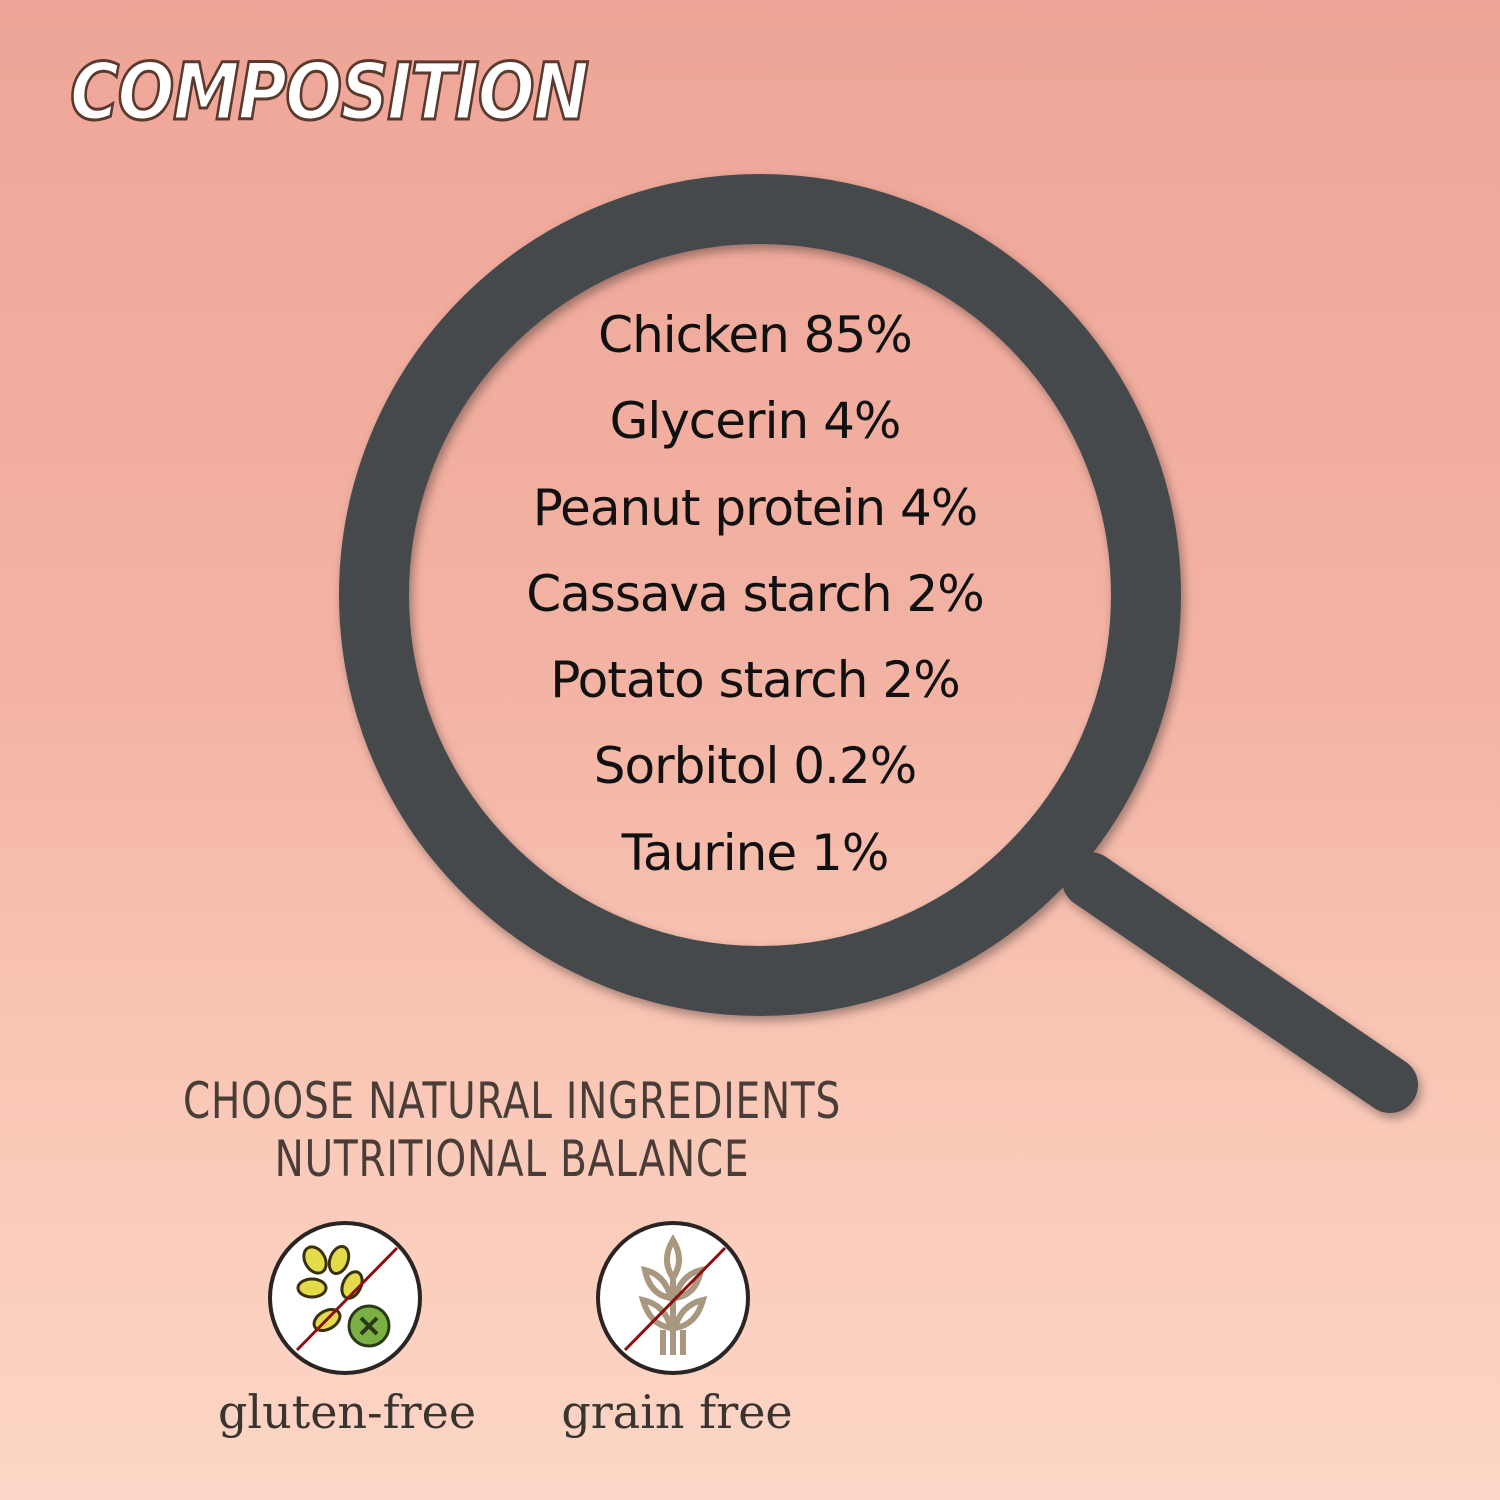  Describe the element at coordinates (512, 1101) in the screenshot. I see `tagline-line1: CHOOSE NATURAL INGREDIENTS` at that location.